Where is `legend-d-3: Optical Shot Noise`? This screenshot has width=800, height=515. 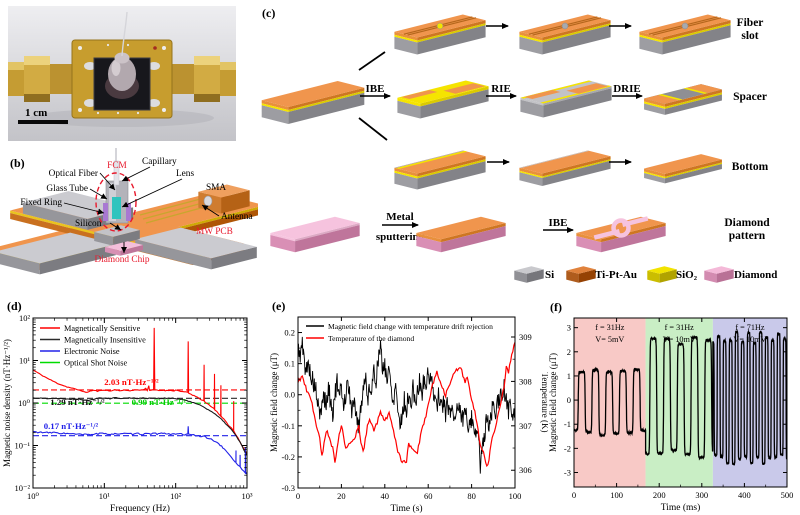
legend-d-3: Optical Shot Noise is located at coordinates (95, 363).